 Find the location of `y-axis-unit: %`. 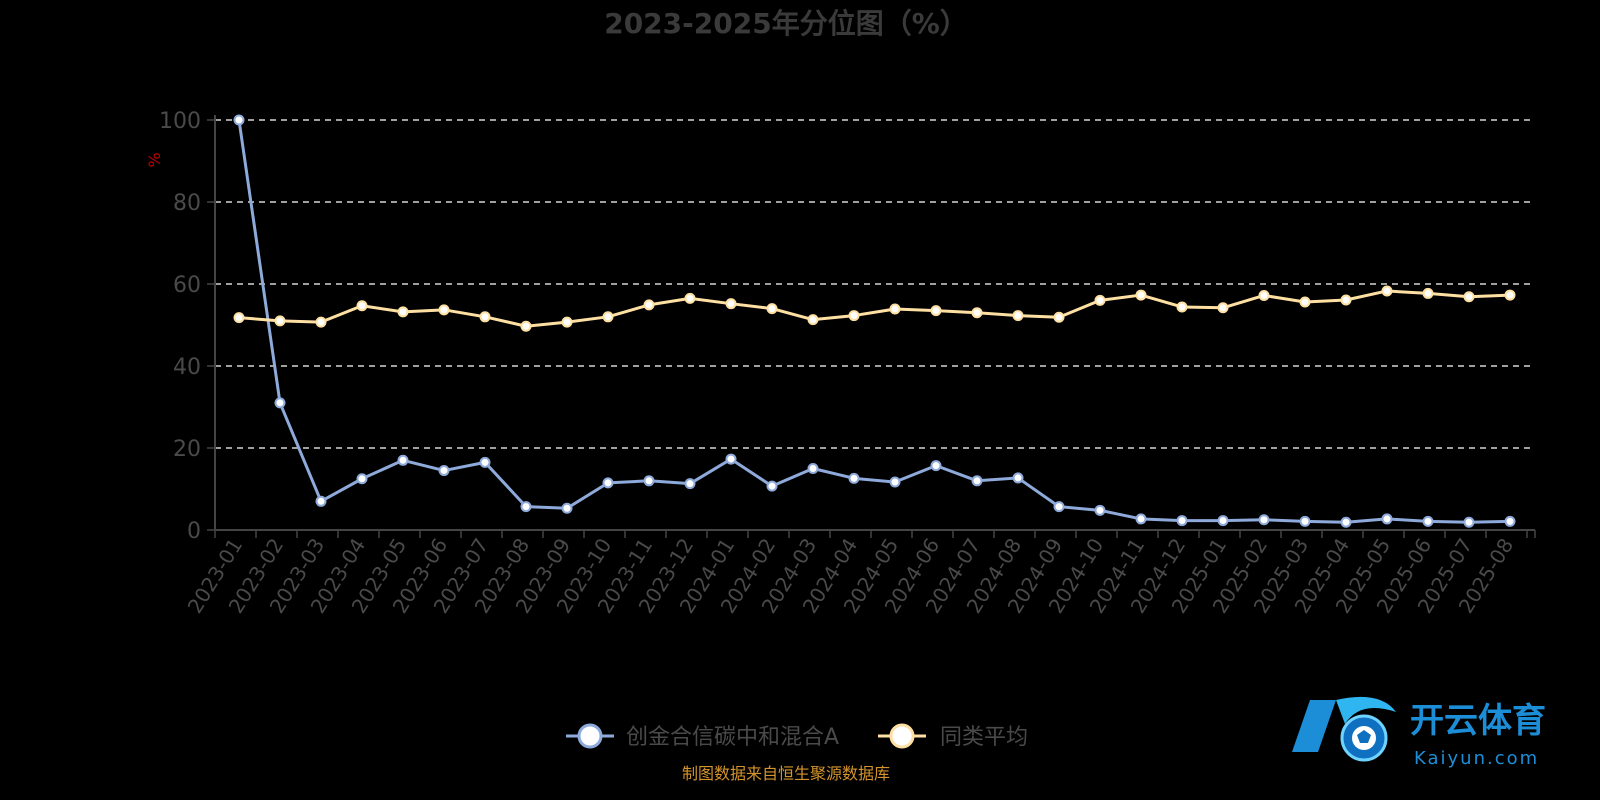

y-axis-unit: % is located at coordinates (154, 159).